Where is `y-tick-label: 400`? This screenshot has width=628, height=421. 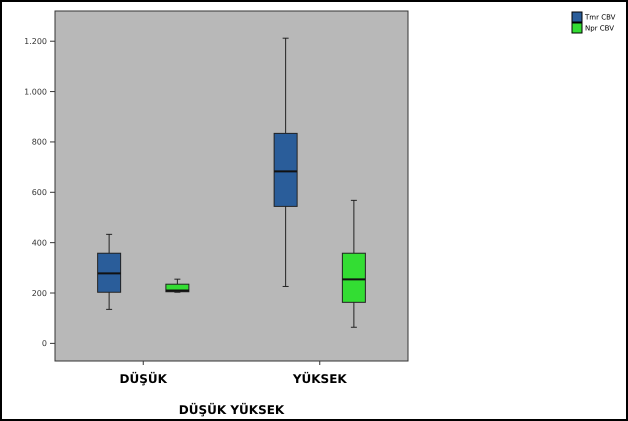
y-tick-label: 400 is located at coordinates (39, 243).